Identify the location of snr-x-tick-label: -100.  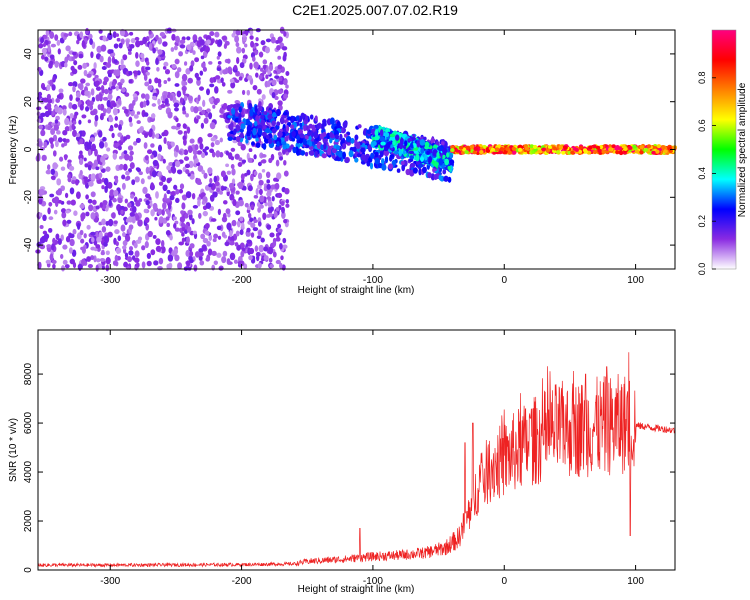
(373, 581).